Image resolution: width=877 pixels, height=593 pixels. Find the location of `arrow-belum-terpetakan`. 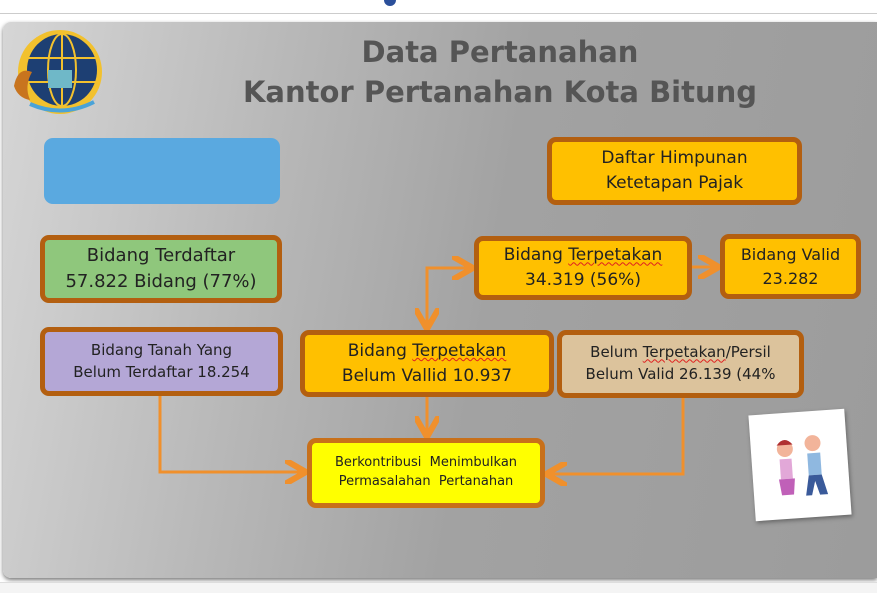

arrow-belum-terpetakan is located at coordinates (617, 436).